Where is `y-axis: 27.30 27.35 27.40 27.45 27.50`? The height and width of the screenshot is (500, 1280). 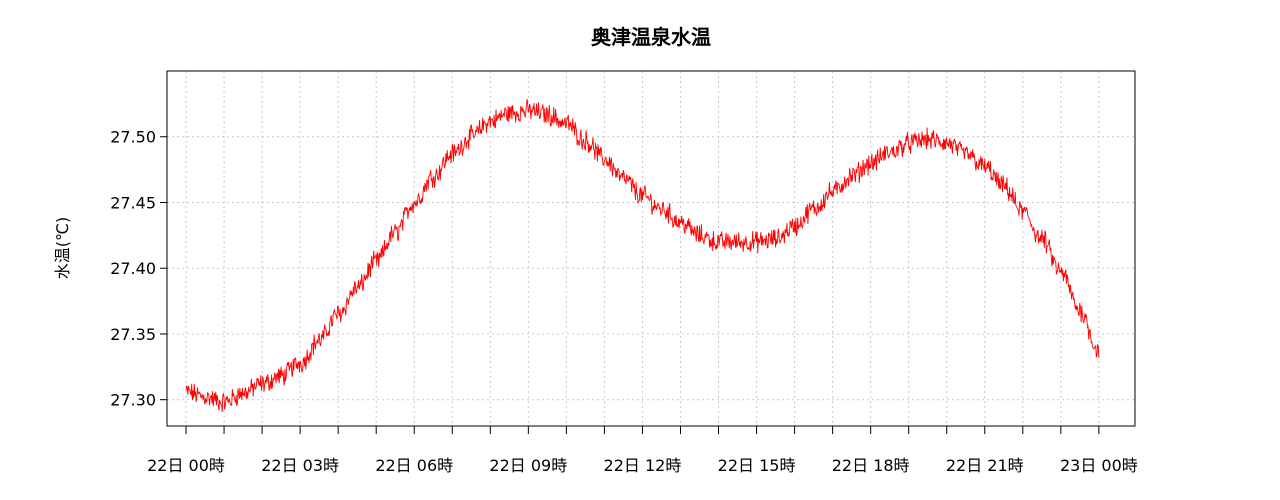
y-axis: 27.30 27.35 27.40 27.45 27.50 is located at coordinates (138, 269).